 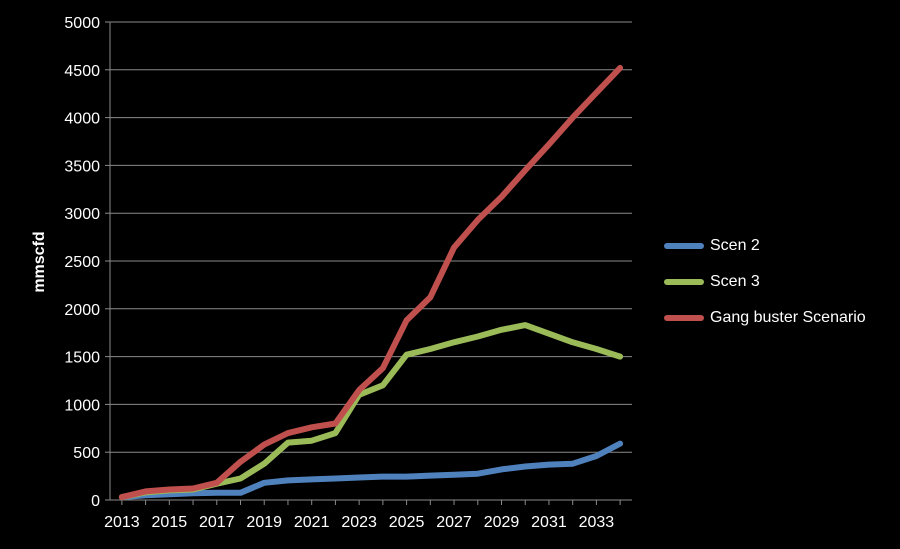 What do you see at coordinates (82, 214) in the screenshot?
I see `y-tick-label: 3000` at bounding box center [82, 214].